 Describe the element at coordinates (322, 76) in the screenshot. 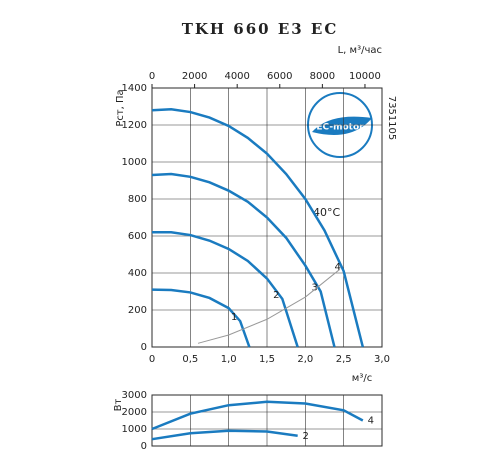

I see `x2-tick-label: 8000` at that location.